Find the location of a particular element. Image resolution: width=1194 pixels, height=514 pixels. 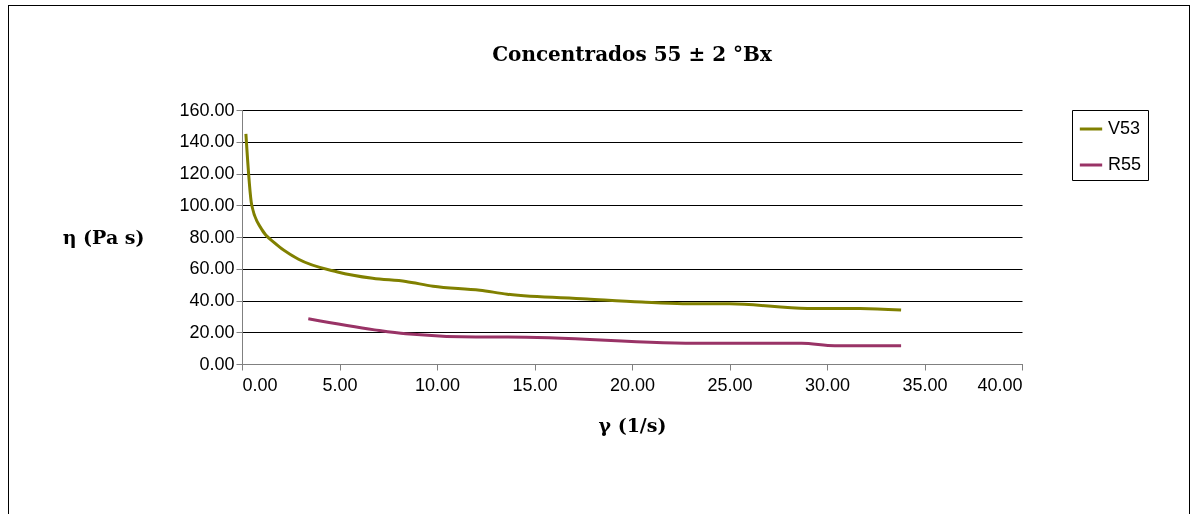

chart-title: Concentrados 55 ± 2 °Bx is located at coordinates (632, 54).